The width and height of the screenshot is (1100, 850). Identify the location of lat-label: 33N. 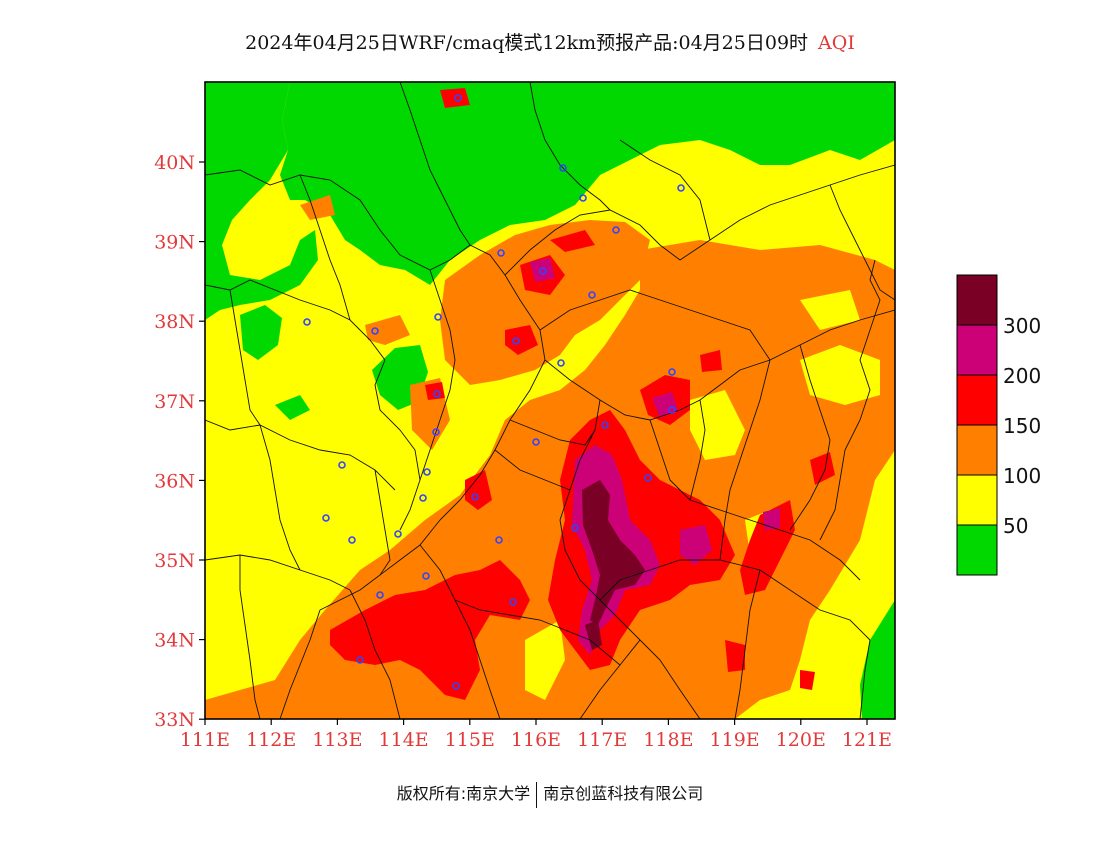
(174, 720).